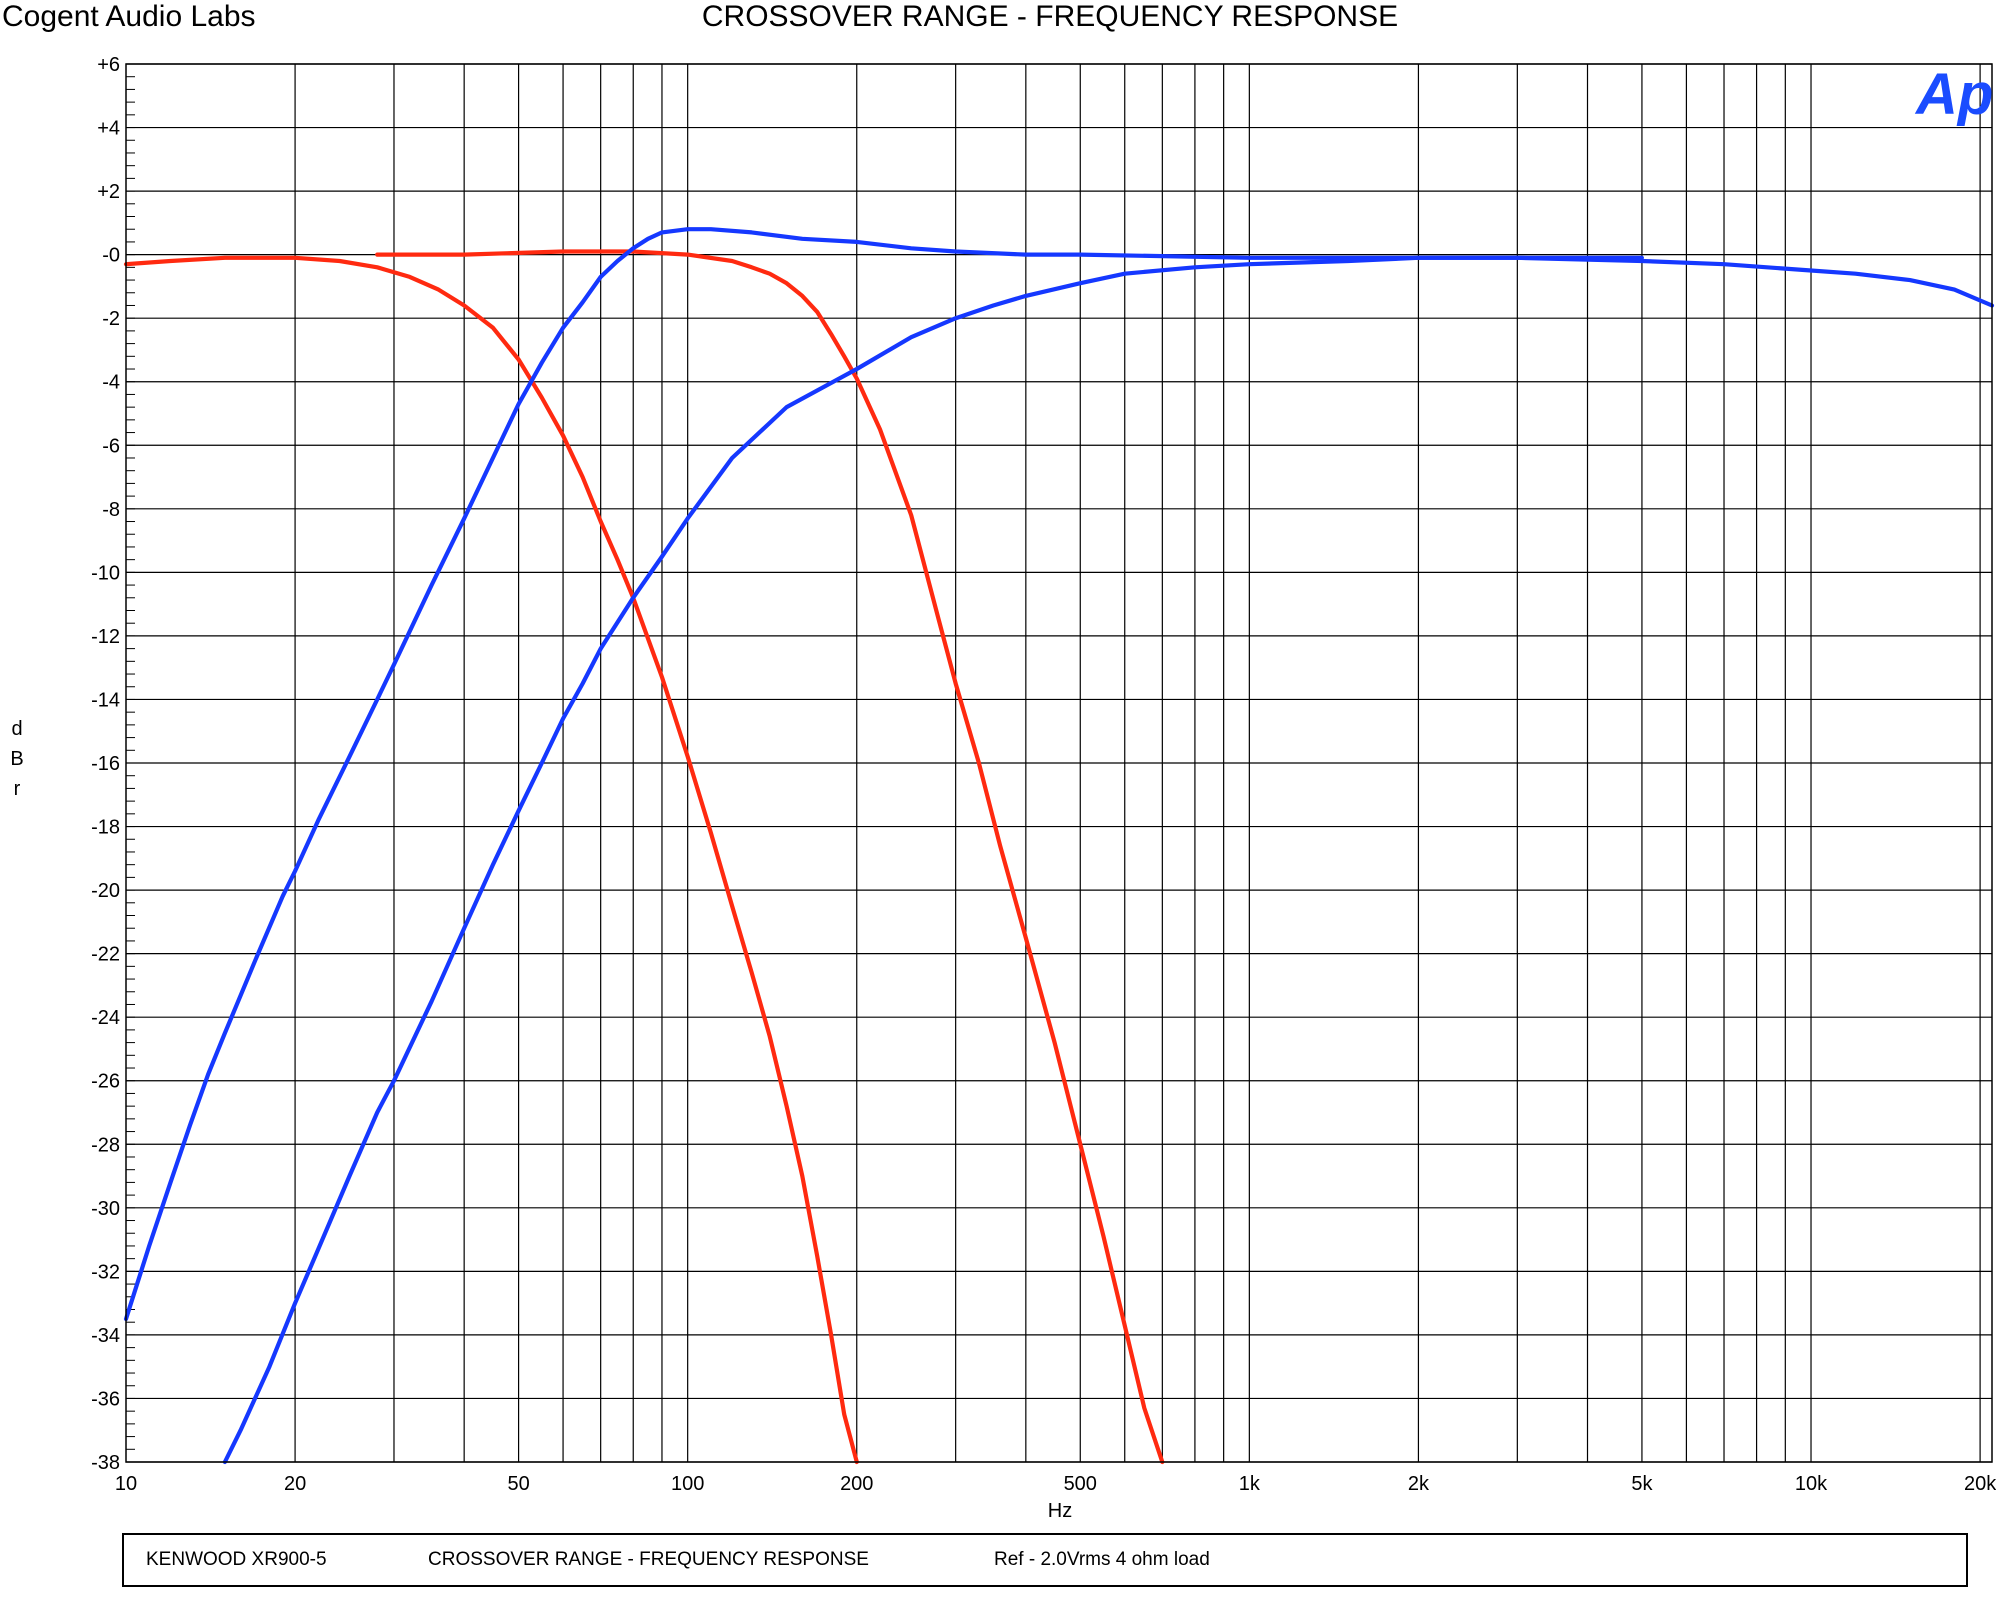  I want to click on y-tick-label: -22, so click(105, 955).